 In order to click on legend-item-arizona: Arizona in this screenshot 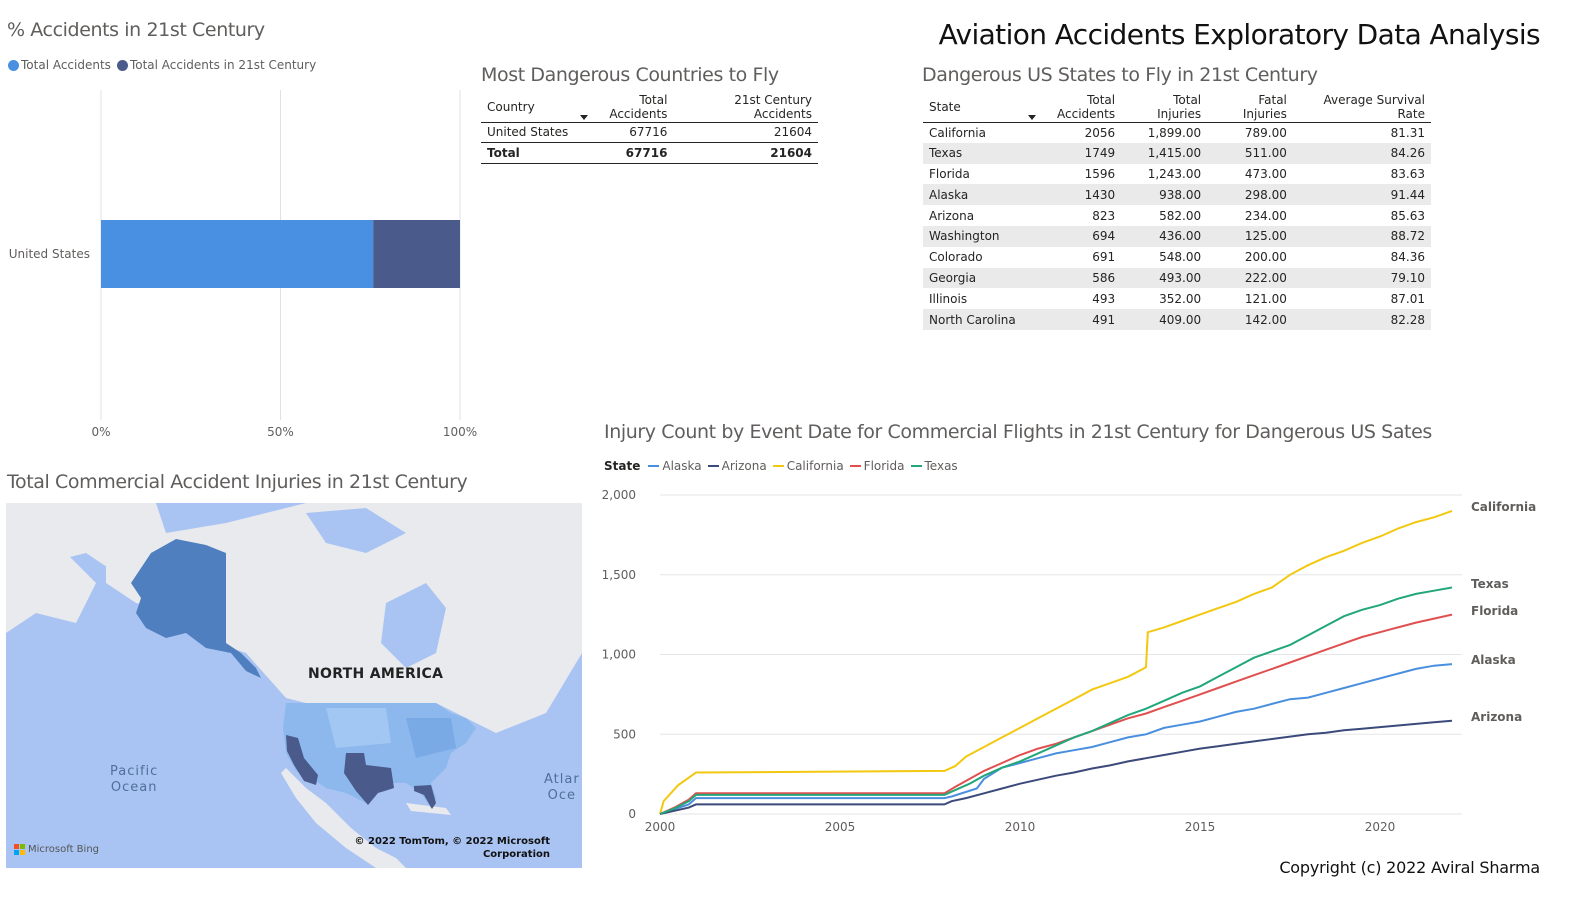, I will do `click(737, 466)`.